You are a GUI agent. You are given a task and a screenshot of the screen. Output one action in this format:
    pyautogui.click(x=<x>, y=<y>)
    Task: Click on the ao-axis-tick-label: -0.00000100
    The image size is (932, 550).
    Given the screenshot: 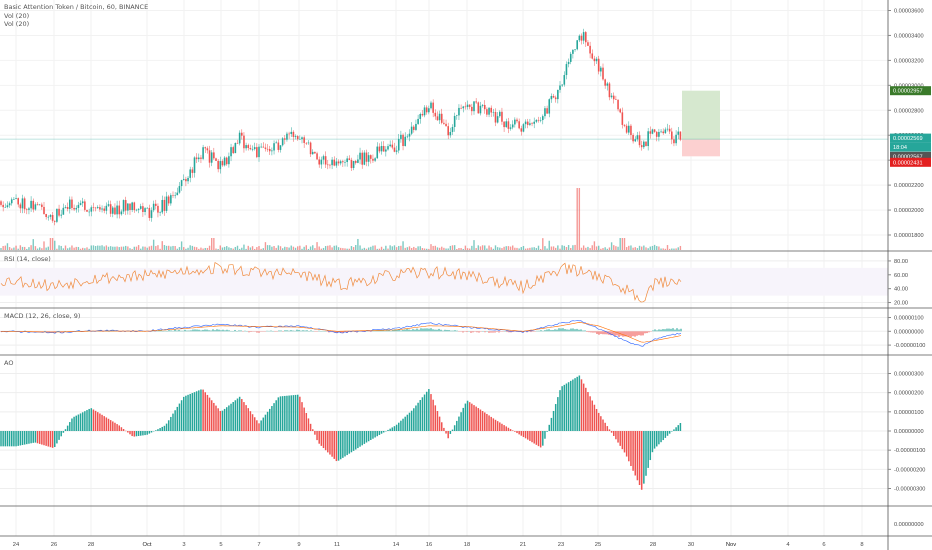 What is the action you would take?
    pyautogui.click(x=909, y=451)
    